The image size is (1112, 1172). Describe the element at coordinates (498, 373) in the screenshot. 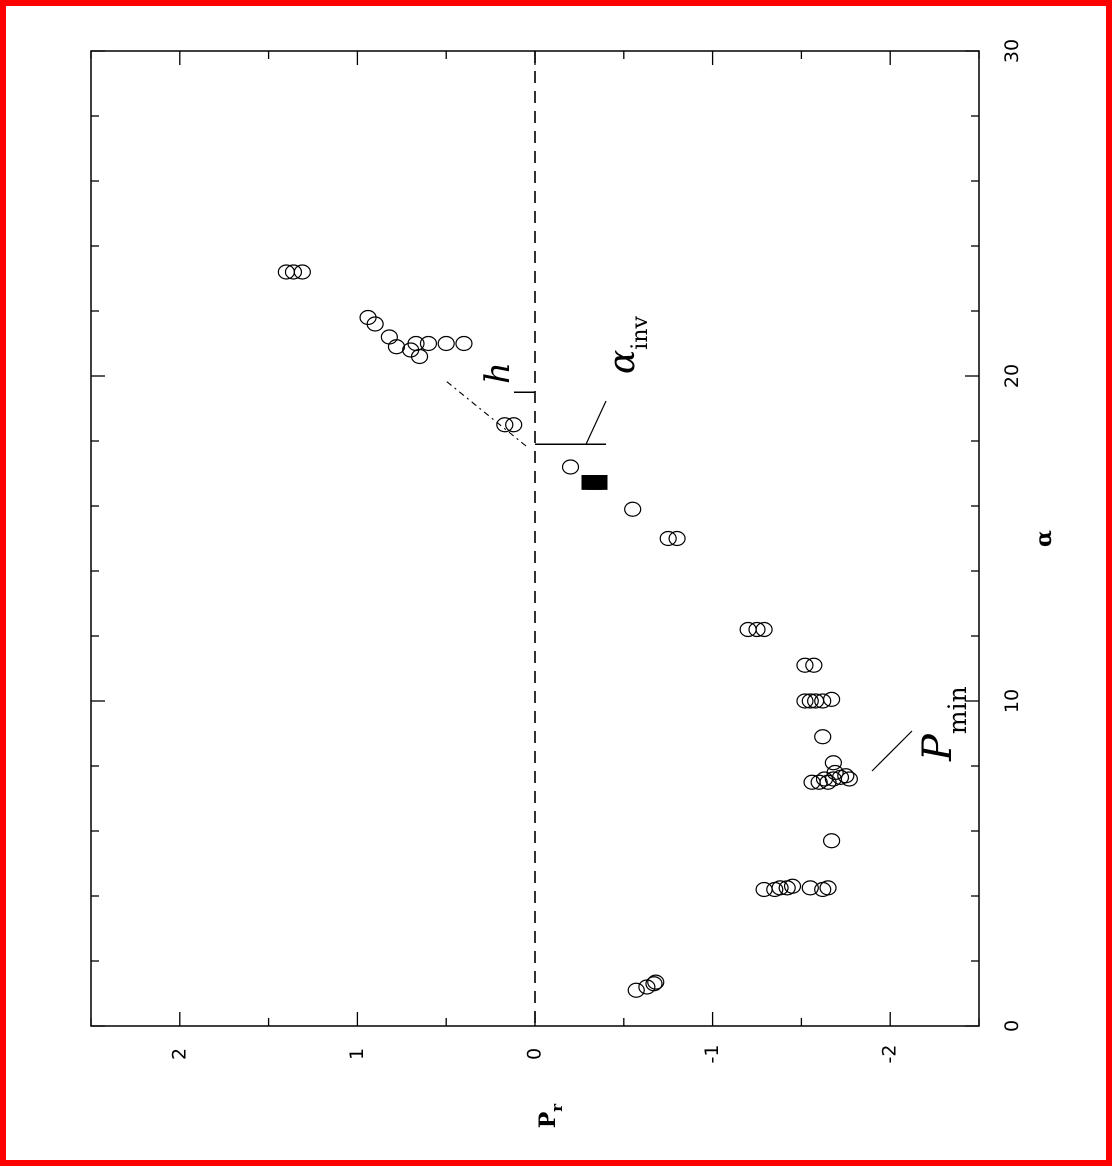

I see `h-label: h` at that location.